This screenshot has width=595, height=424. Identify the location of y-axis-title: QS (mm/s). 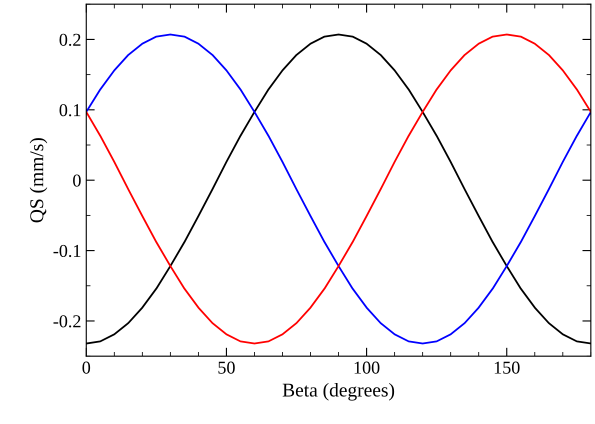
(39, 180).